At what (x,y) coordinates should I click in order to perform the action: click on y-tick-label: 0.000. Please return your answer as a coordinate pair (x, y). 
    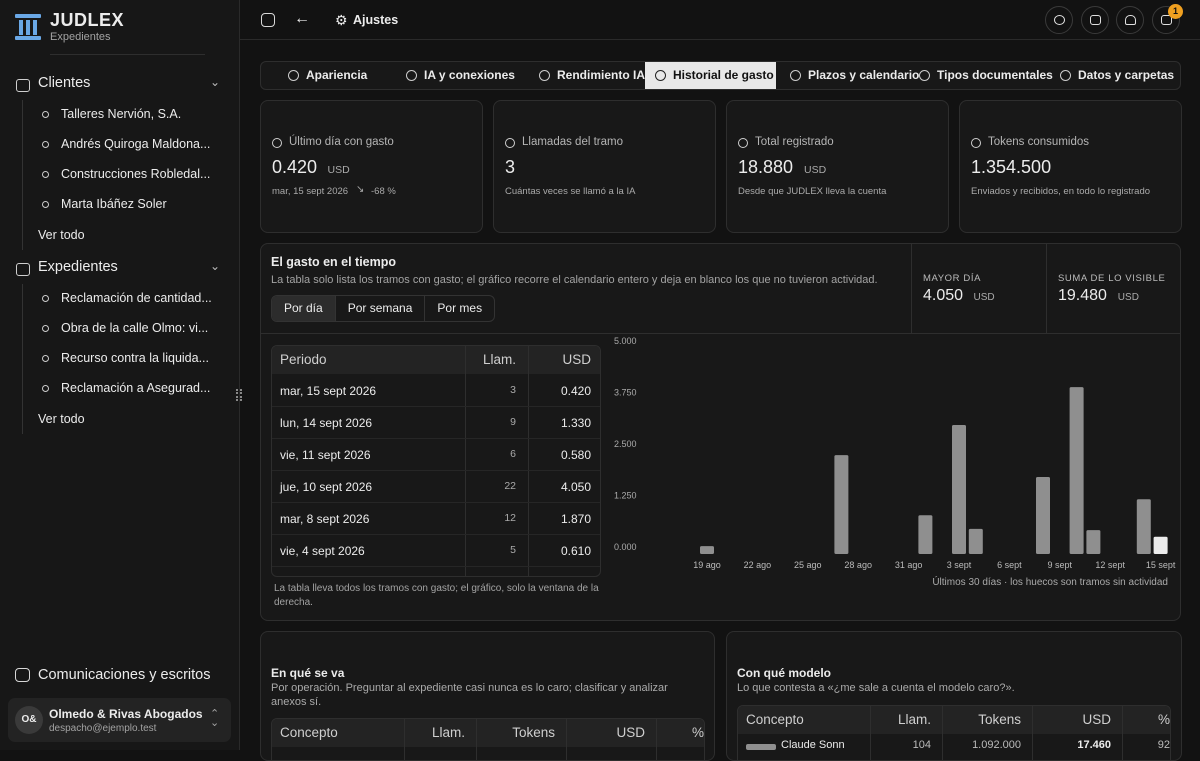
    Looking at the image, I should click on (625, 547).